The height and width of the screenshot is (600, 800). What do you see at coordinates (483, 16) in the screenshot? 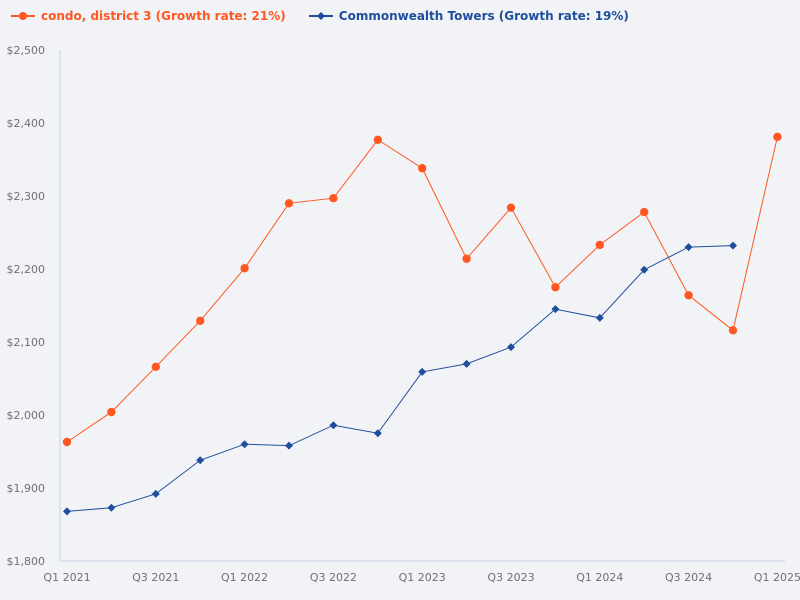
I see `legend-label: Commonwealth Towers (Growth rate: 19%)` at bounding box center [483, 16].